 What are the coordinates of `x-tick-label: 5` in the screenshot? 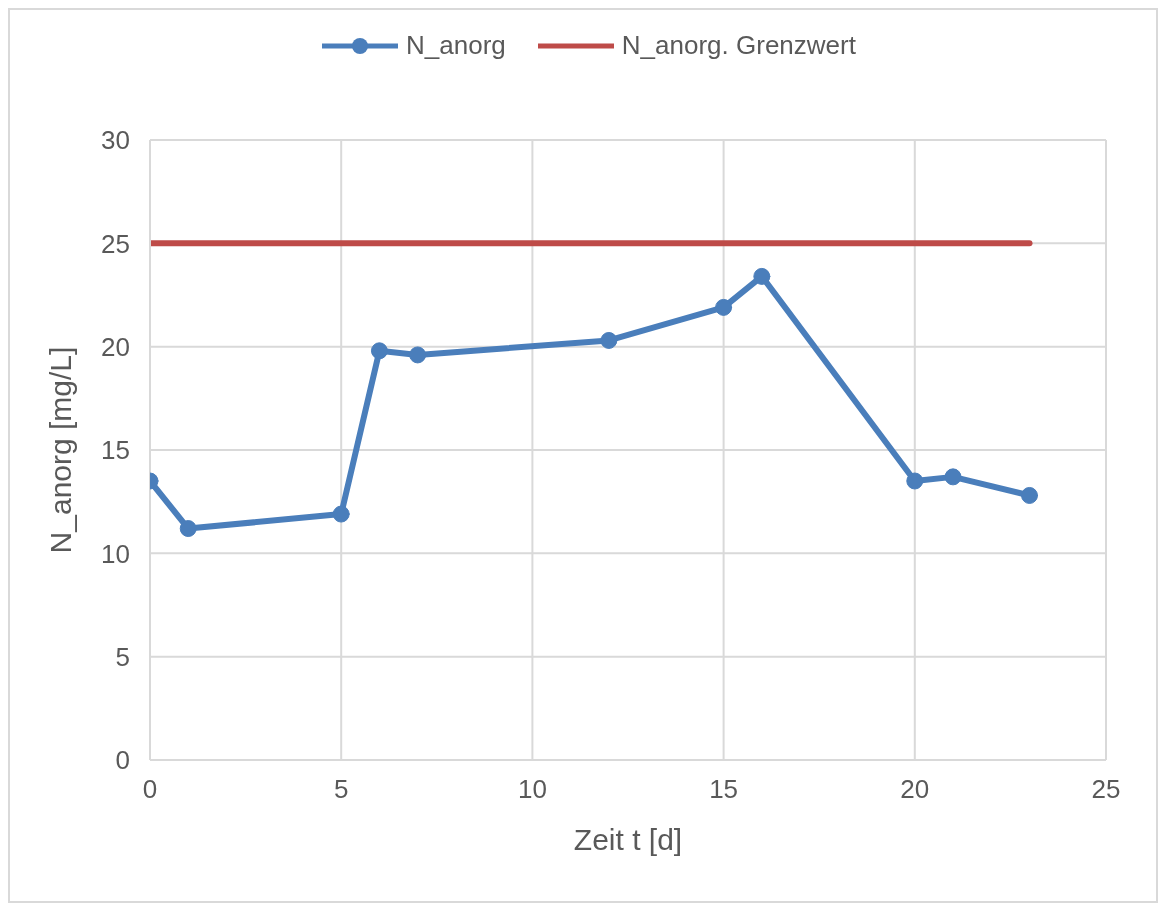 It's located at (341, 789).